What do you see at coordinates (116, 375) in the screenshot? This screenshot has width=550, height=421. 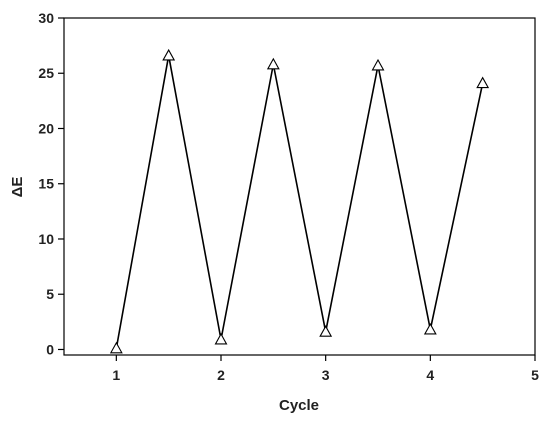 I see `x-tick-label: 1` at bounding box center [116, 375].